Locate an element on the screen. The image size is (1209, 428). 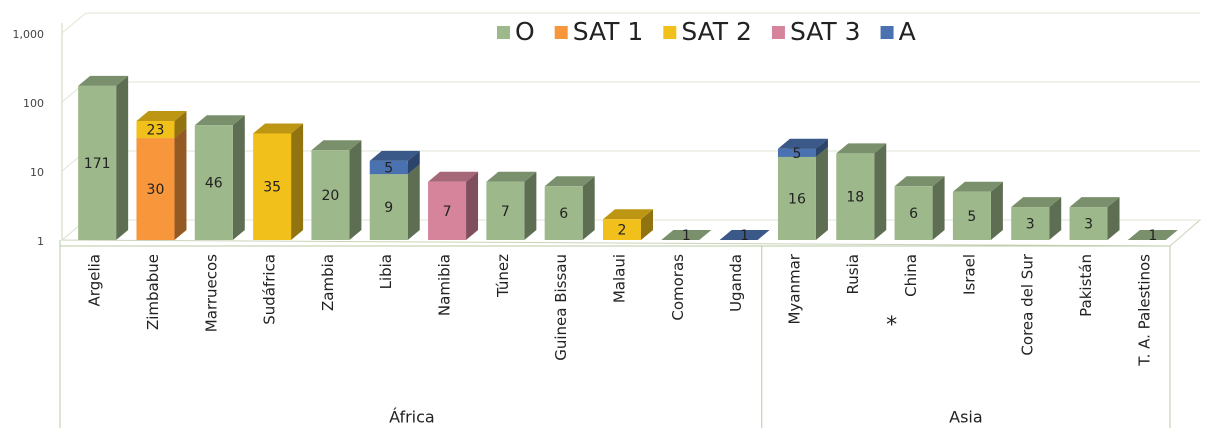
data-label: 23 is located at coordinates (156, 131).